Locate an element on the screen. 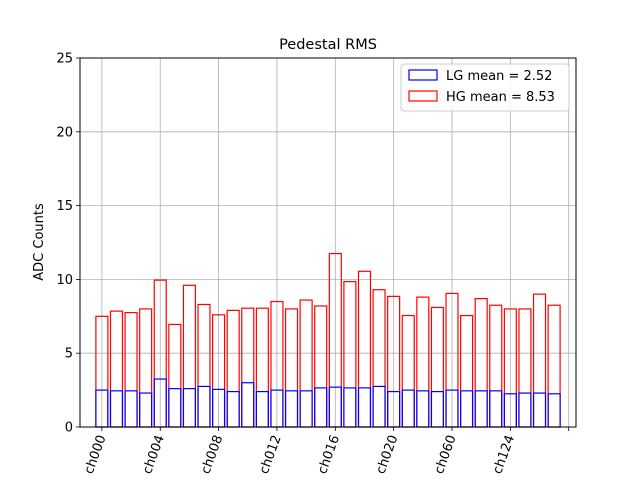 This screenshot has width=640, height=480. legend-swatch-hg is located at coordinates (423, 96).